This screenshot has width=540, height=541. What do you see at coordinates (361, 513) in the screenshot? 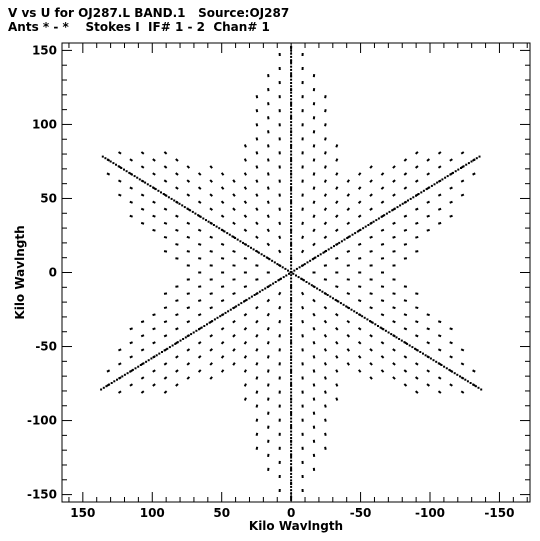
I see `x-tick-label: -50` at bounding box center [361, 513].